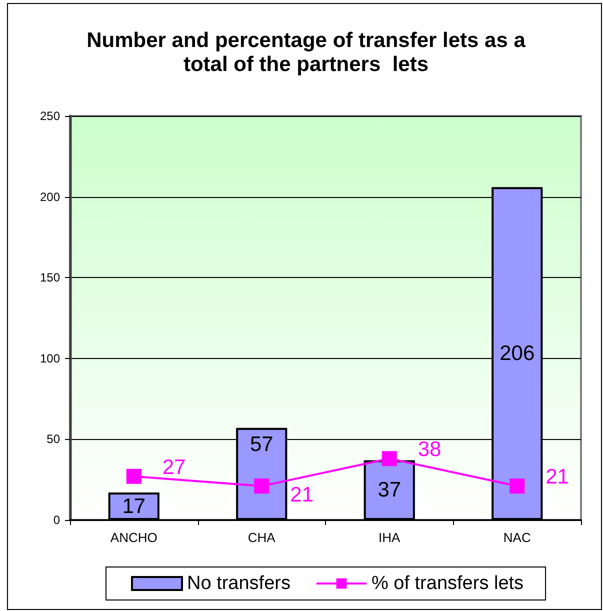 This screenshot has height=611, width=603. What do you see at coordinates (50, 197) in the screenshot?
I see `y-tick-label: 200` at bounding box center [50, 197].